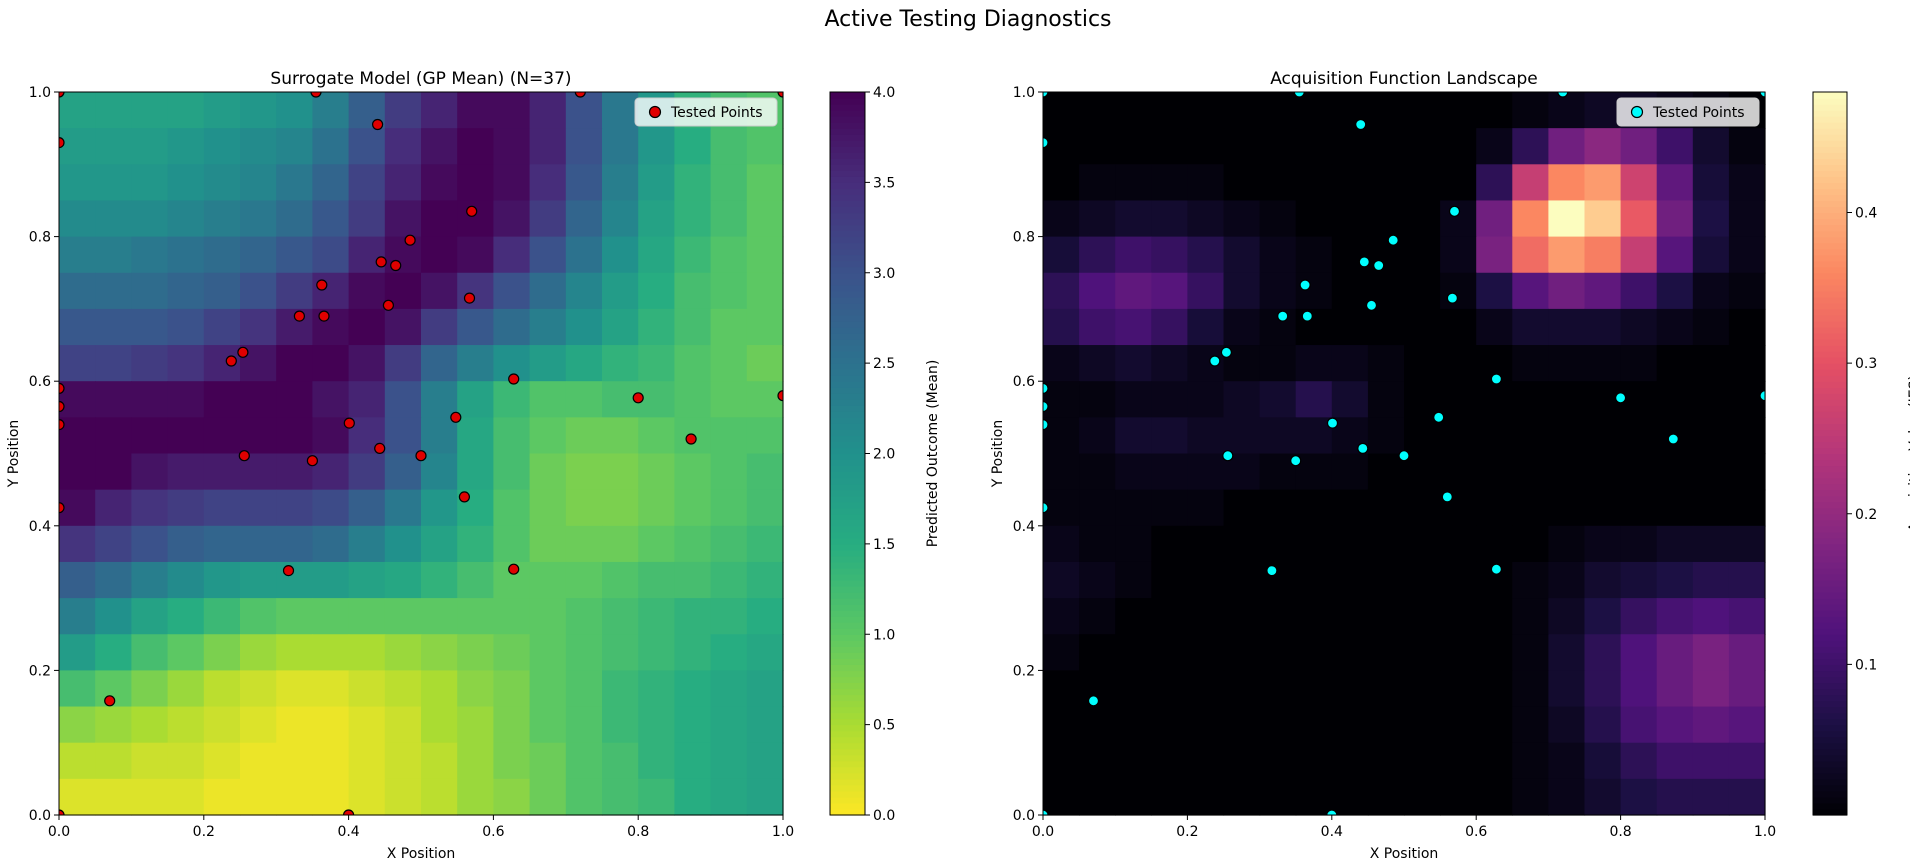 The height and width of the screenshot is (867, 1910). I want to click on colorbar-label: Acquisition Value (JES), so click(1908, 453).